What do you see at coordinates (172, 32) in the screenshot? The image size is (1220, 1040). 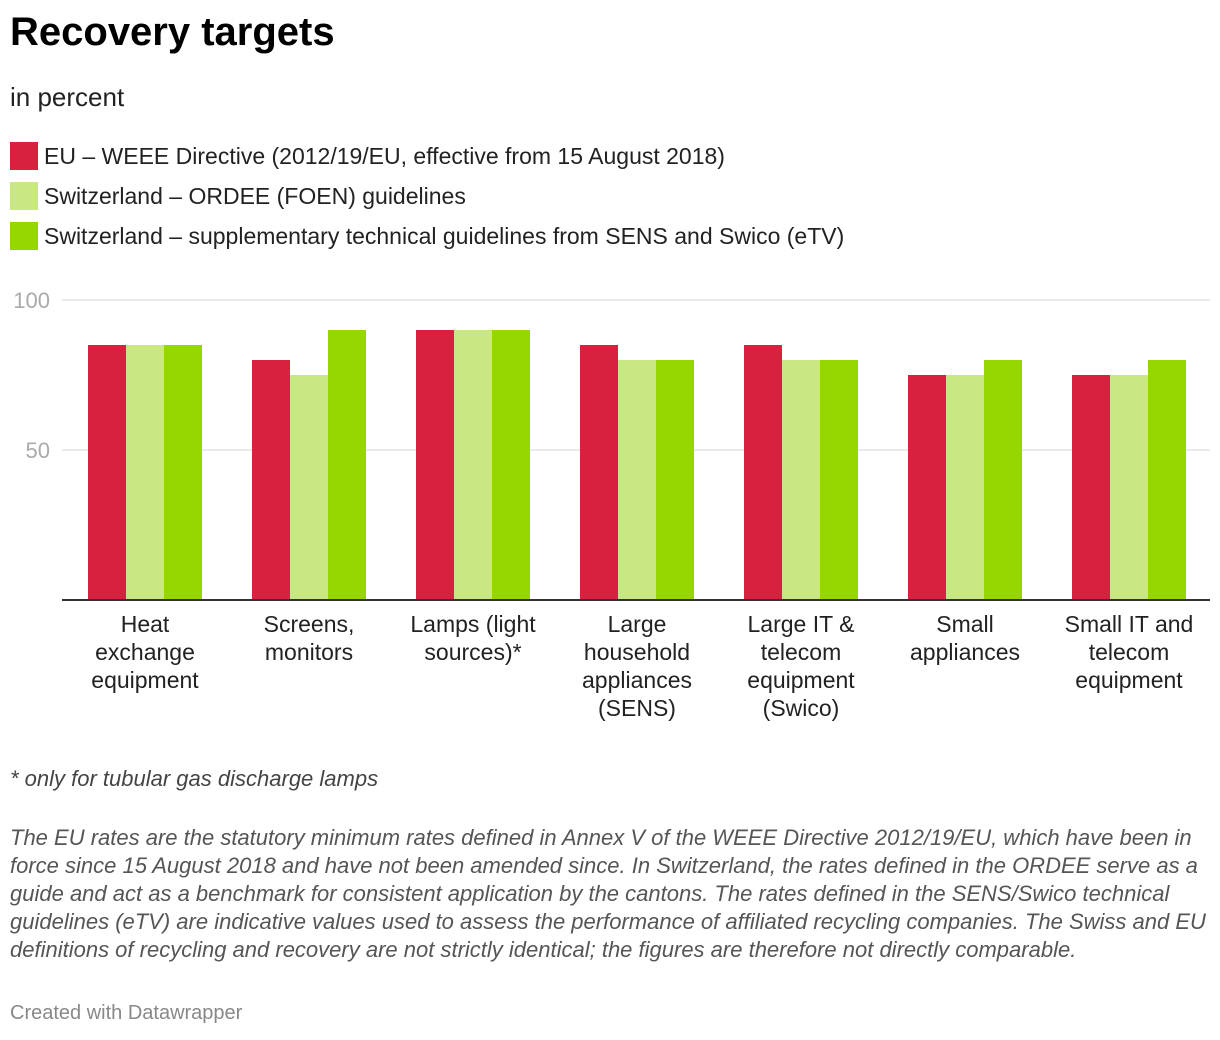 I see `chart-title: Recovery targets` at bounding box center [172, 32].